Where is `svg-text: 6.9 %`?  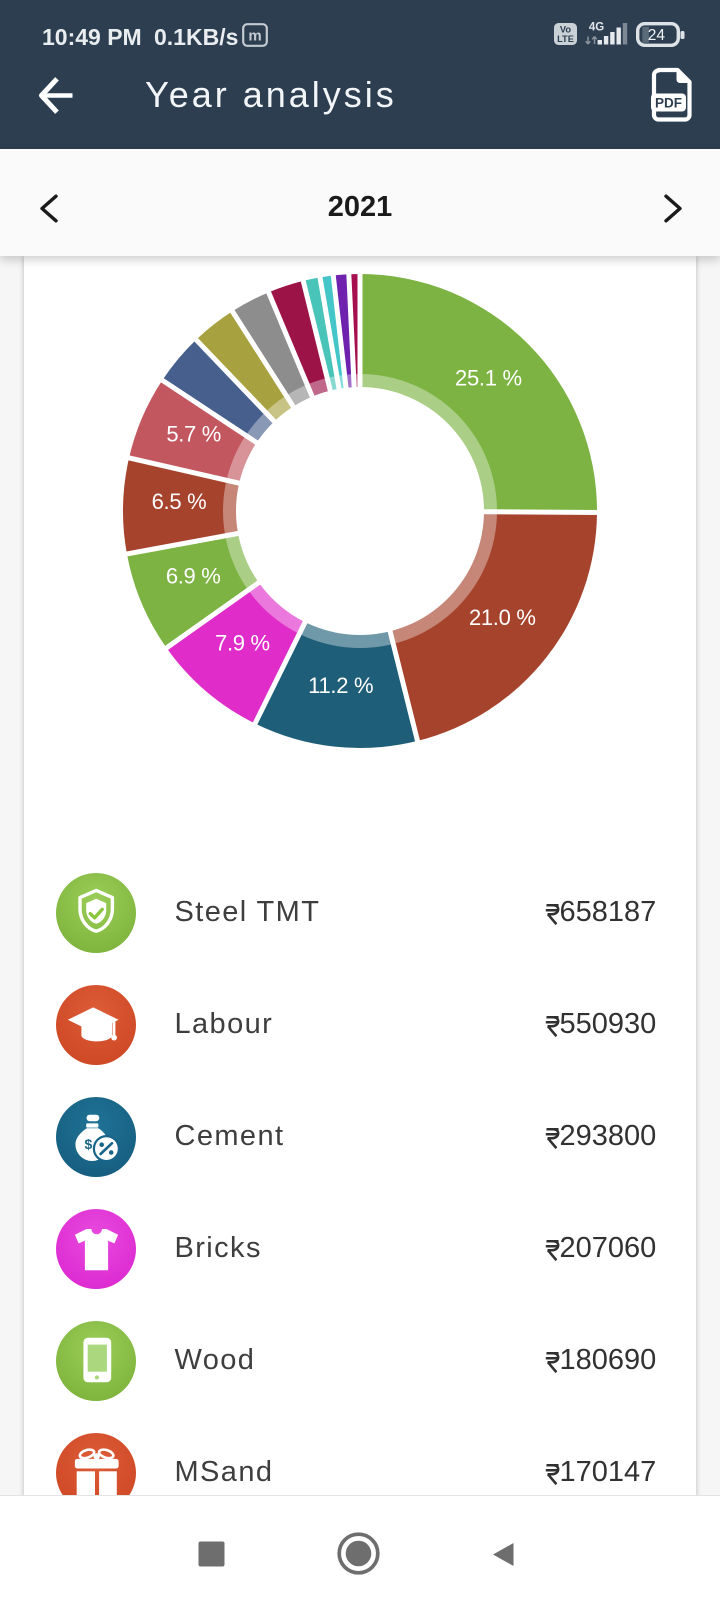 svg-text: 6.9 % is located at coordinates (193, 575).